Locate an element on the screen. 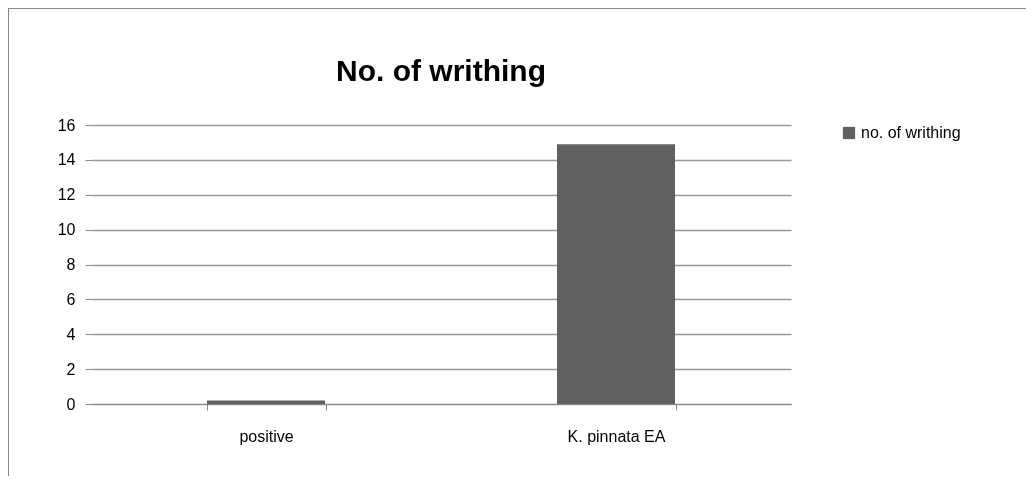 This screenshot has height=483, width=1032. y-tick-label: 4 is located at coordinates (71, 334).